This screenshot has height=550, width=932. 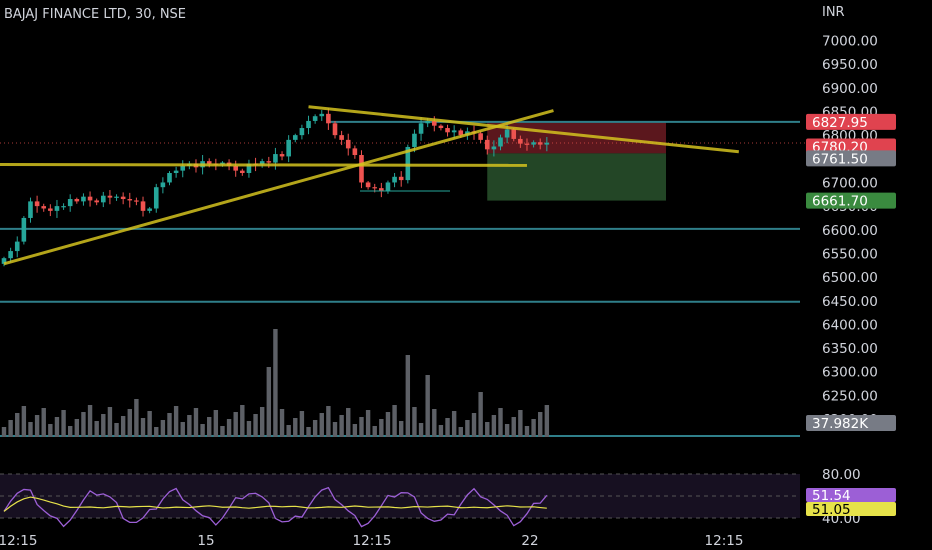 I want to click on time-axis: 12:15 15 12:15 22 12:15, so click(x=371, y=541).